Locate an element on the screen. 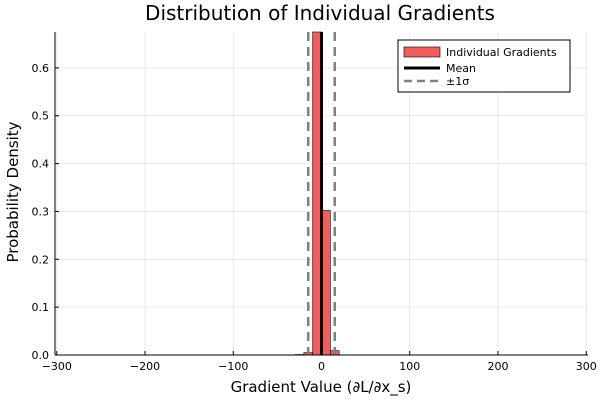 Image resolution: width=600 pixels, height=400 pixels. y-axis-label: Probability Density is located at coordinates (13, 191).